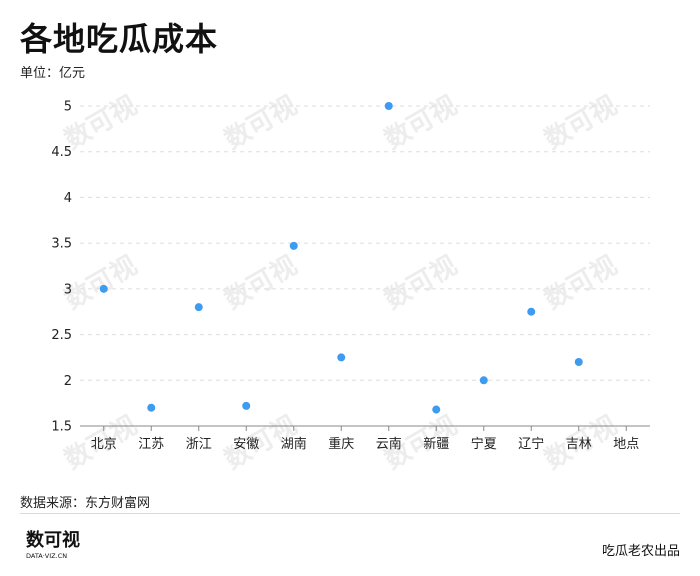 The width and height of the screenshot is (700, 576). I want to click on unit-label: 单位：亿元, so click(53, 73).